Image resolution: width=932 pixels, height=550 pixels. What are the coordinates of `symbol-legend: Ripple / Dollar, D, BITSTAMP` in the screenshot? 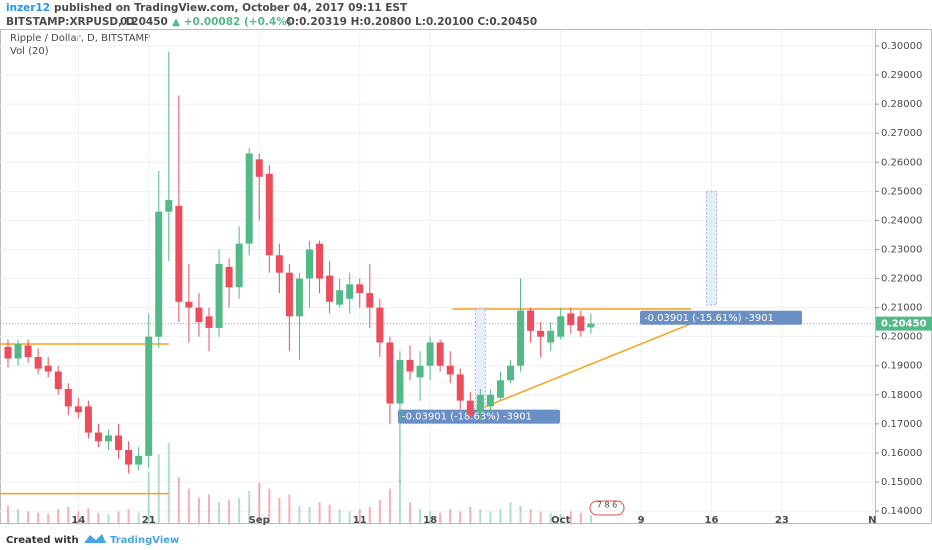 It's located at (80, 38).